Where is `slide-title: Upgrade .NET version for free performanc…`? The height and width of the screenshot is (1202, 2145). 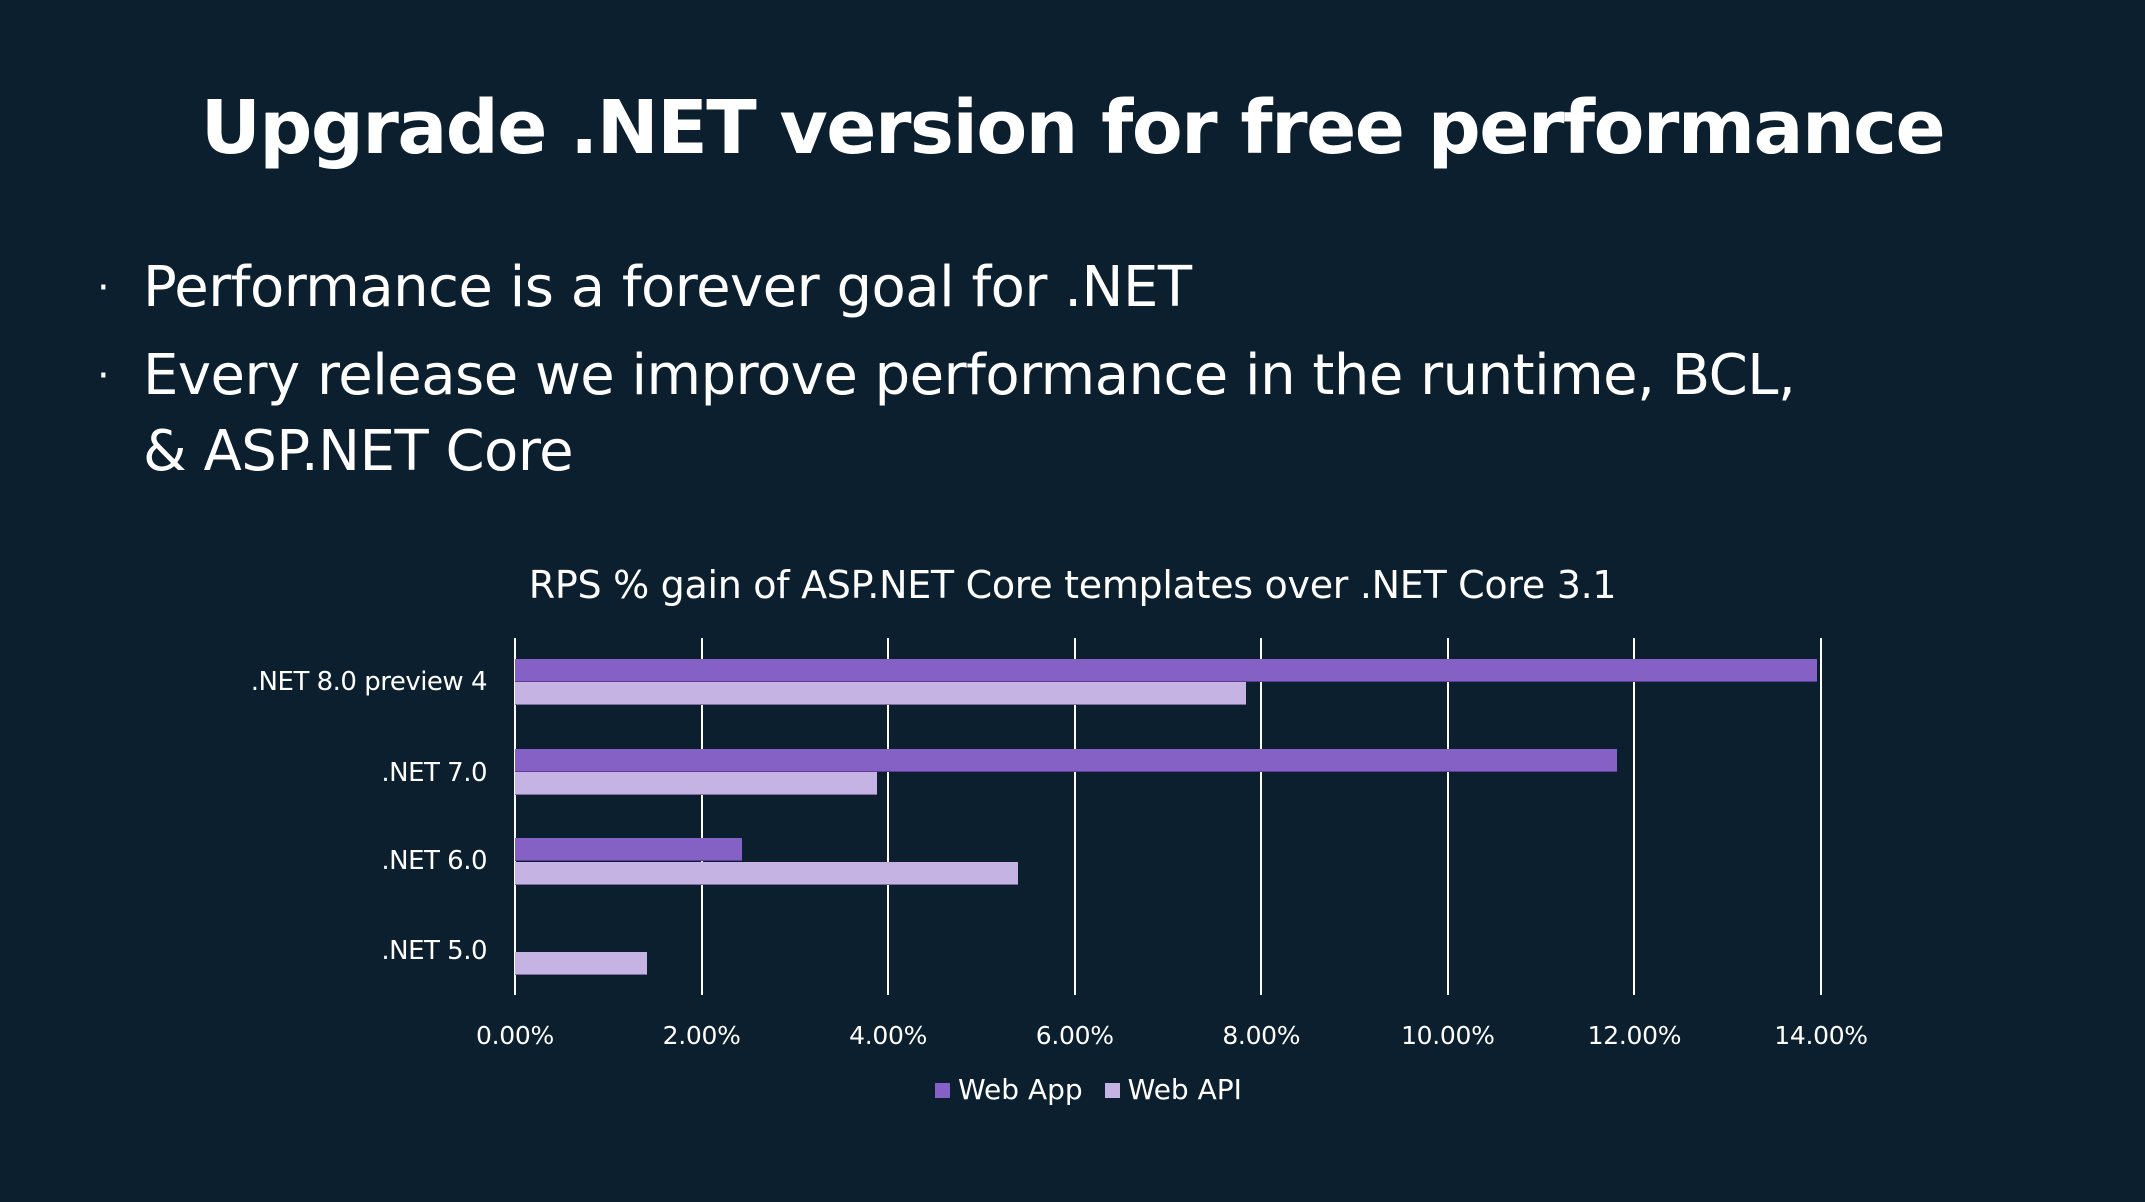
slide-title: Upgrade .NET version for free performanc… is located at coordinates (1073, 128).